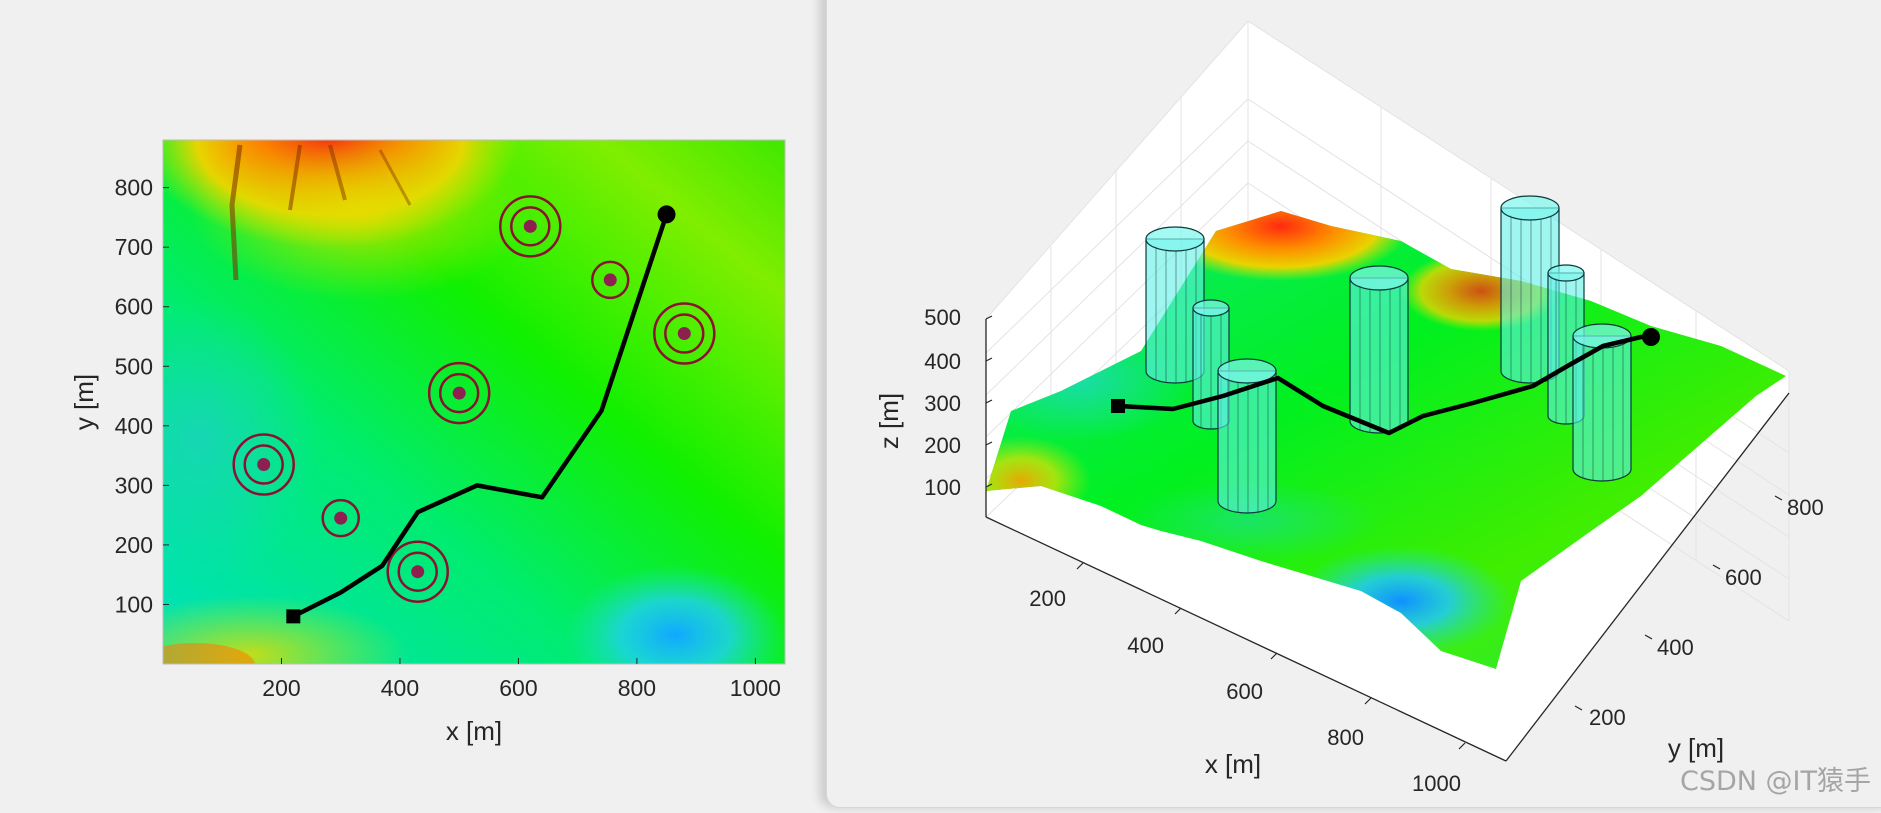 Image resolution: width=1881 pixels, height=813 pixels. Describe the element at coordinates (293, 616) in the screenshot. I see `path-start-marker` at that location.